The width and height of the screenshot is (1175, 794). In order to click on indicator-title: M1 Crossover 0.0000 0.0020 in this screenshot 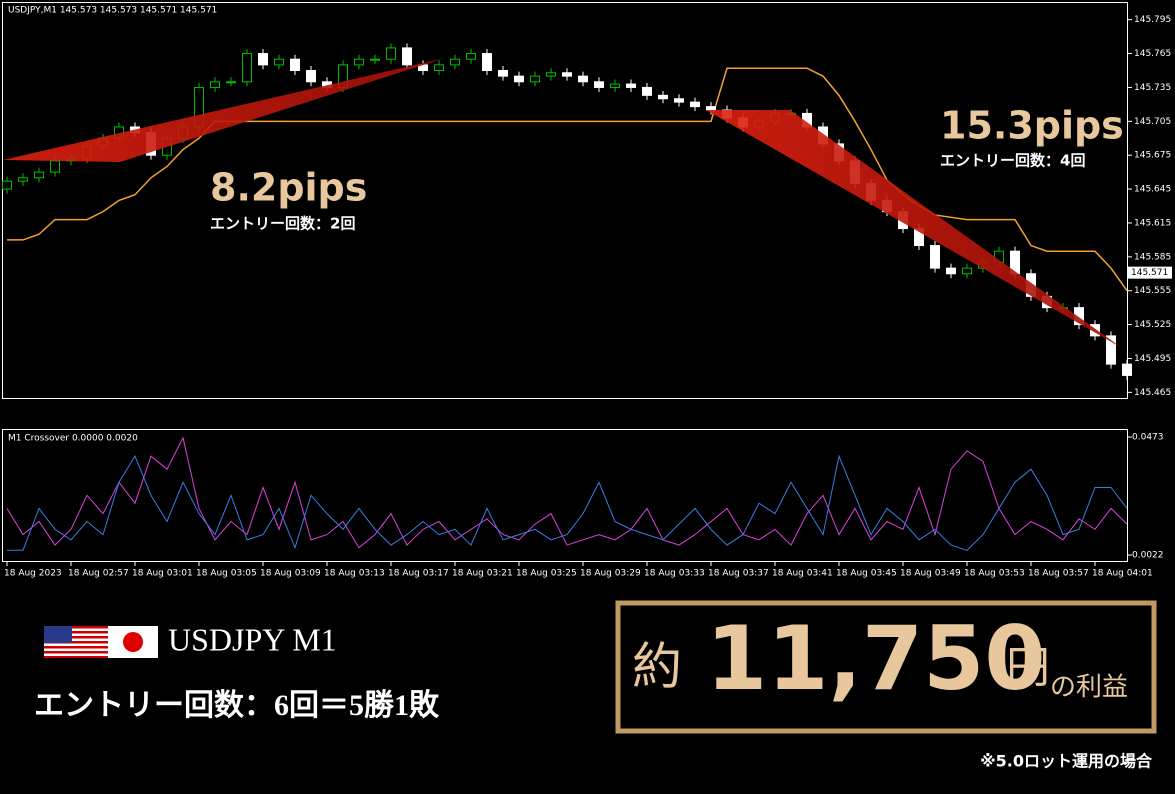, I will do `click(73, 439)`.